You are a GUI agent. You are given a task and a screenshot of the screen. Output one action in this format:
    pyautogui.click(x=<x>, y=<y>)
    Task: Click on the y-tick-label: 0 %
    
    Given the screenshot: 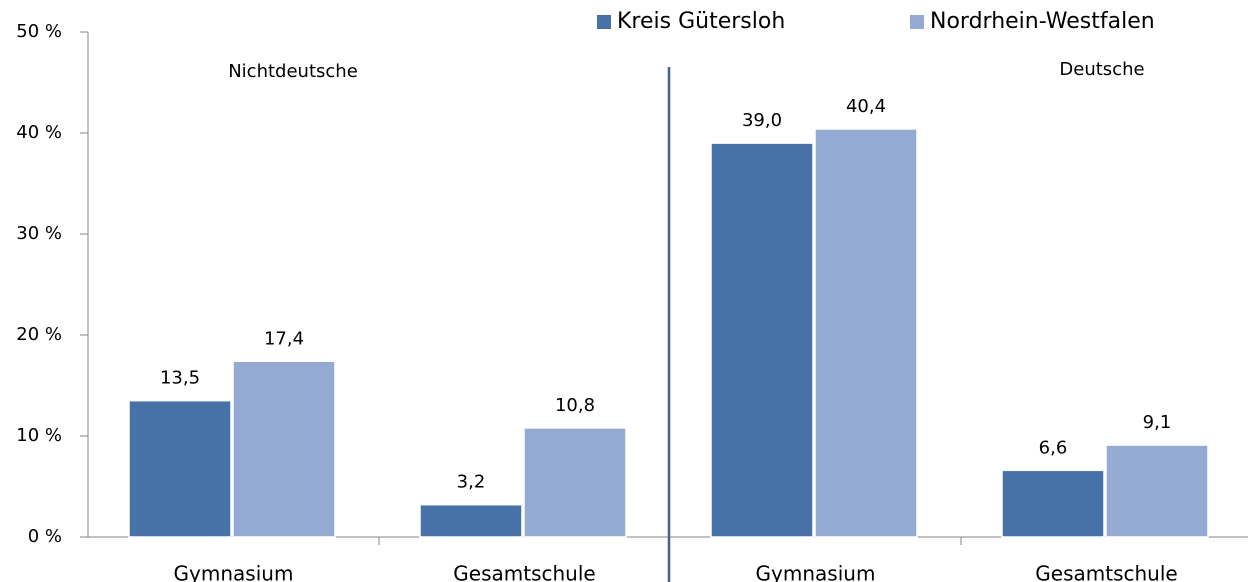 What is the action you would take?
    pyautogui.click(x=45, y=536)
    